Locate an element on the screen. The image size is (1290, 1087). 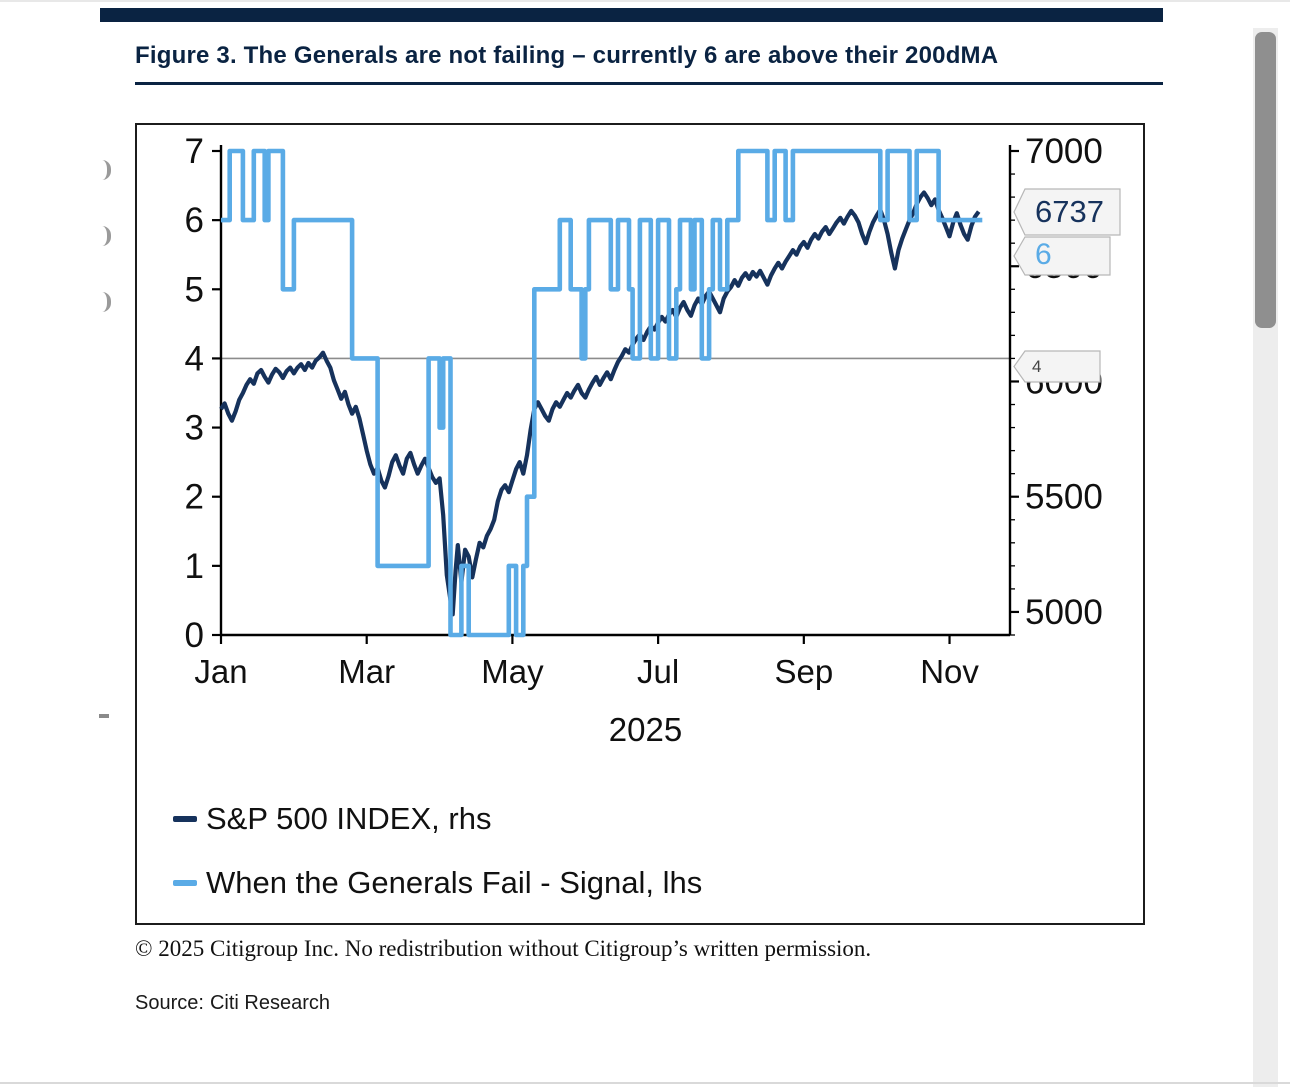
x-tick-label: Sep is located at coordinates (803, 671).